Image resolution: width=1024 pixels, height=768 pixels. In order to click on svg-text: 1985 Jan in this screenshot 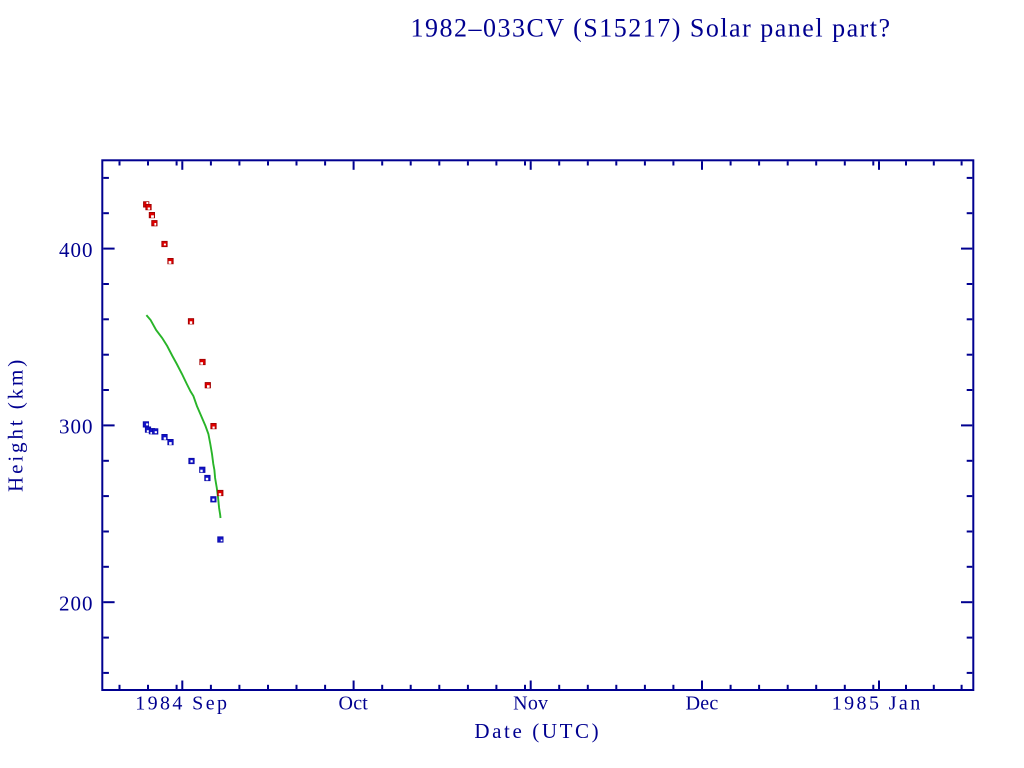, I will do `click(877, 704)`.